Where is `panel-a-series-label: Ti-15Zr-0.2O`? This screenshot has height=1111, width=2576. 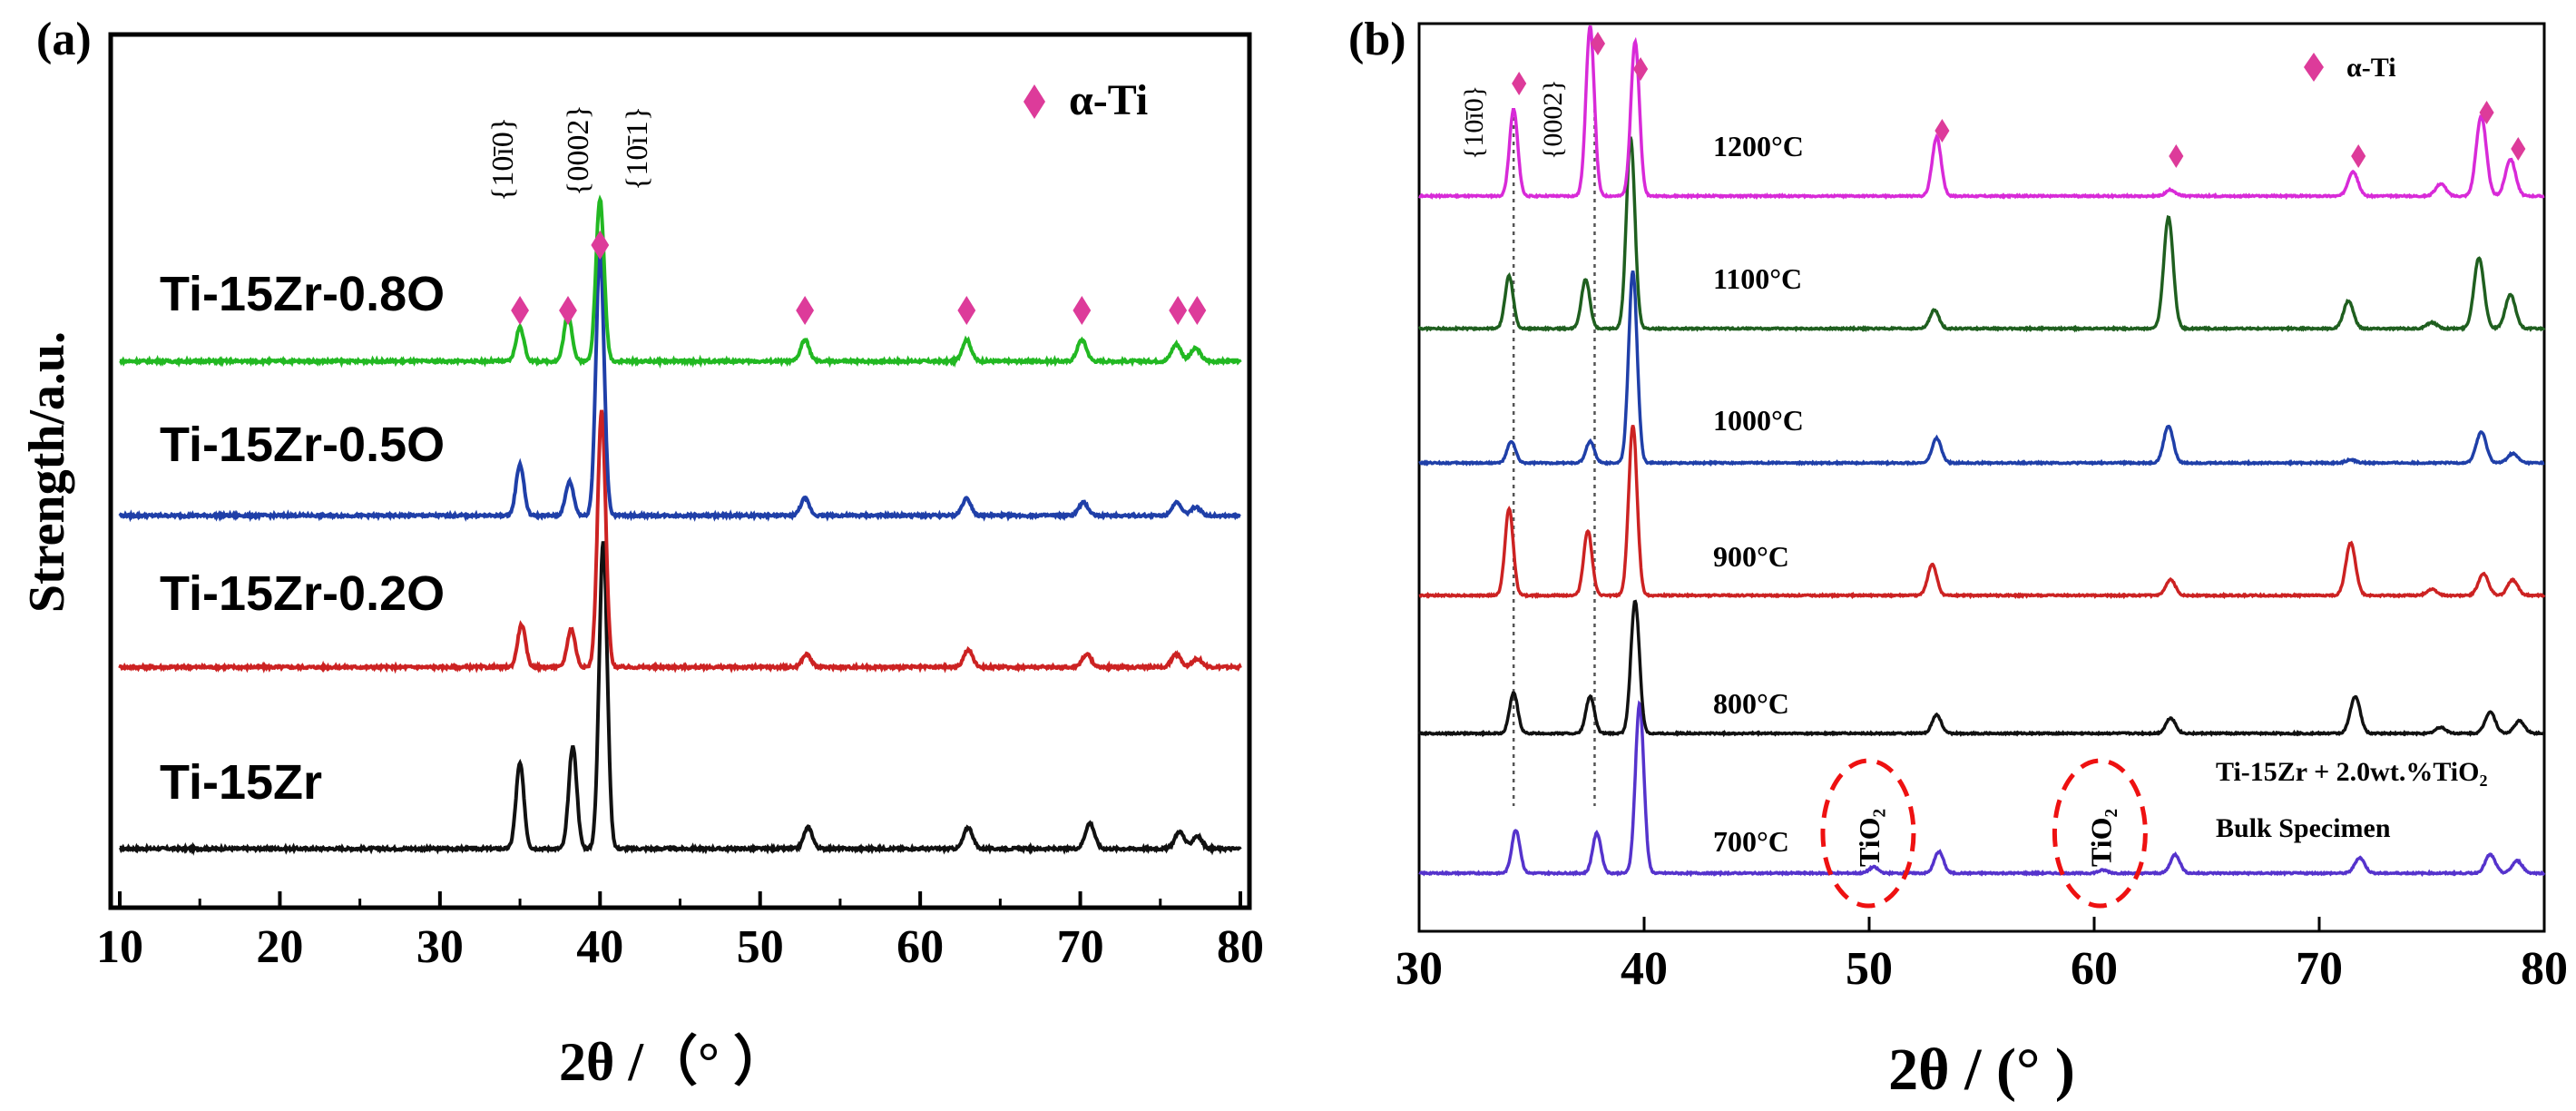 panel-a-series-label: Ti-15Zr-0.2O is located at coordinates (302, 594).